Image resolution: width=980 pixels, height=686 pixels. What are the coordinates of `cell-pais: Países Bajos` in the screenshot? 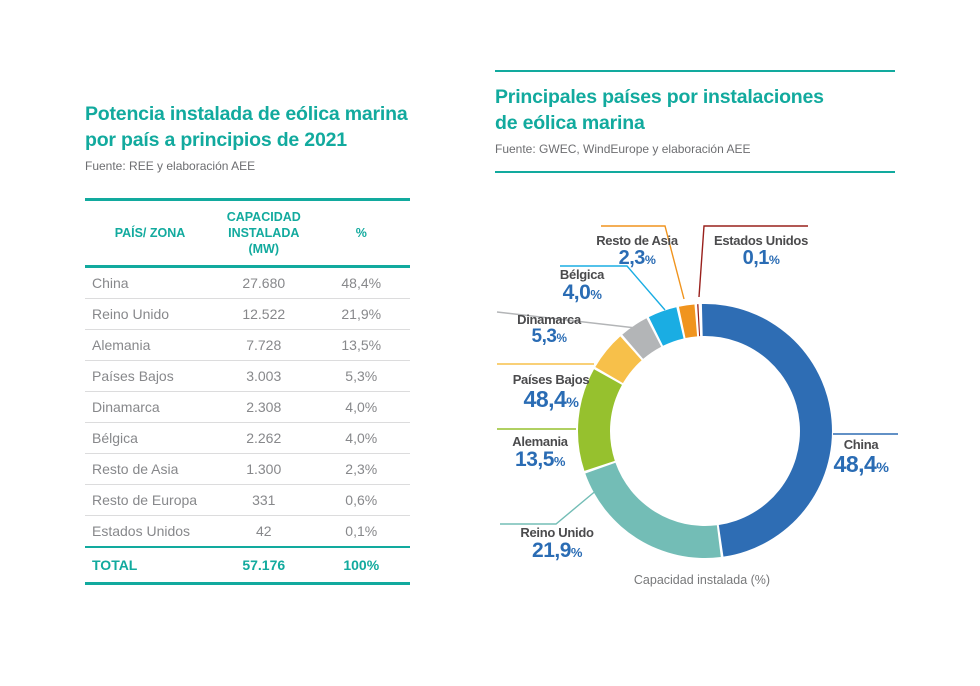 It's located at (150, 376).